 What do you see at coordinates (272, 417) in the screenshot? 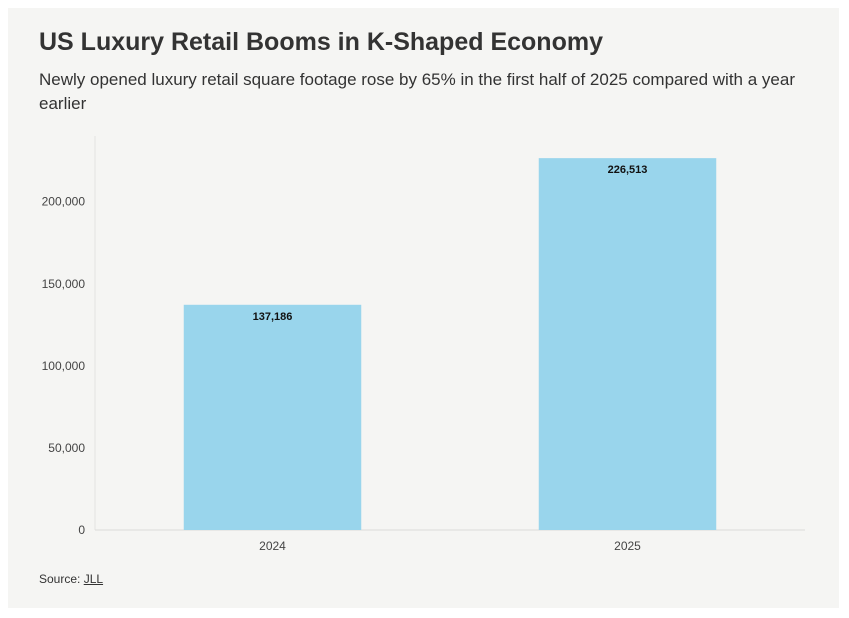
I see `bar-2024` at bounding box center [272, 417].